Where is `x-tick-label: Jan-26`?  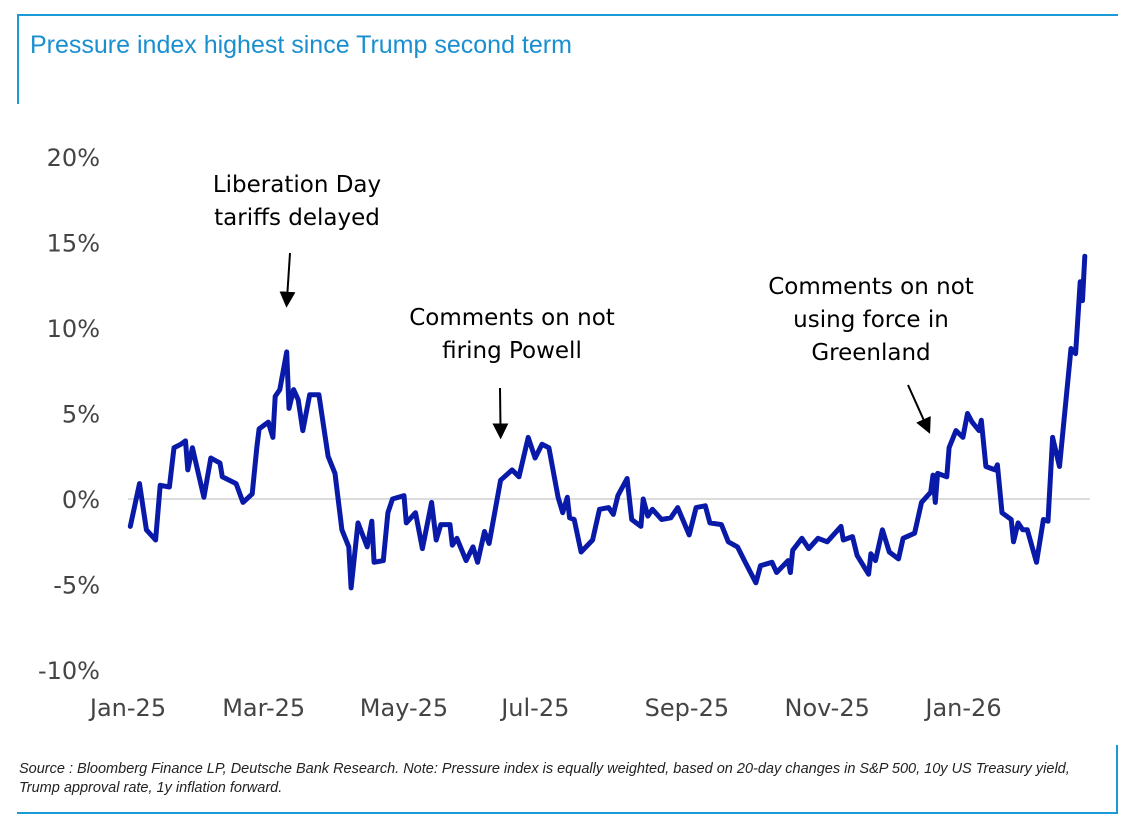 x-tick-label: Jan-26 is located at coordinates (962, 708).